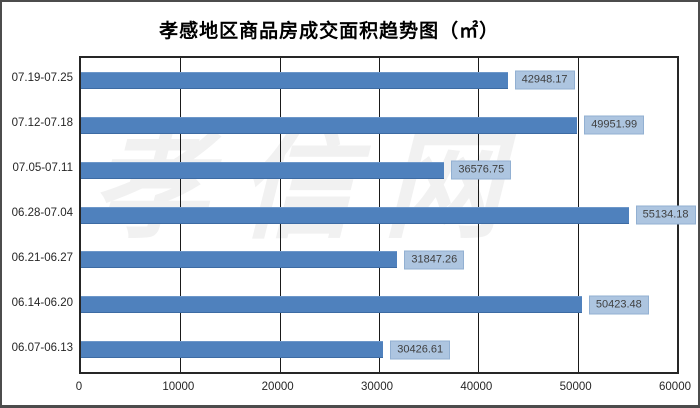  I want to click on y-tick-label: 06.21-06.27, so click(42, 257).